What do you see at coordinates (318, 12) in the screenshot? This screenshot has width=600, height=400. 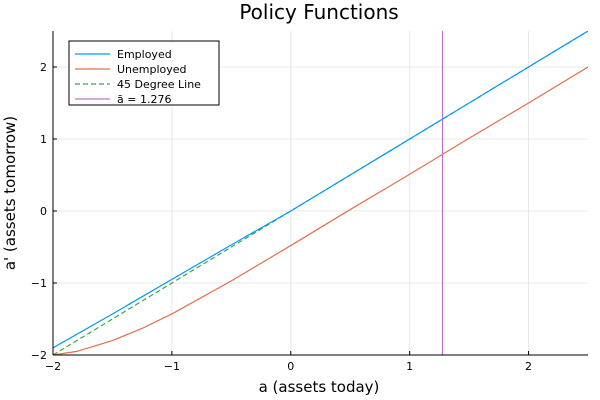 I see `chart-title: Policy Functions` at bounding box center [318, 12].